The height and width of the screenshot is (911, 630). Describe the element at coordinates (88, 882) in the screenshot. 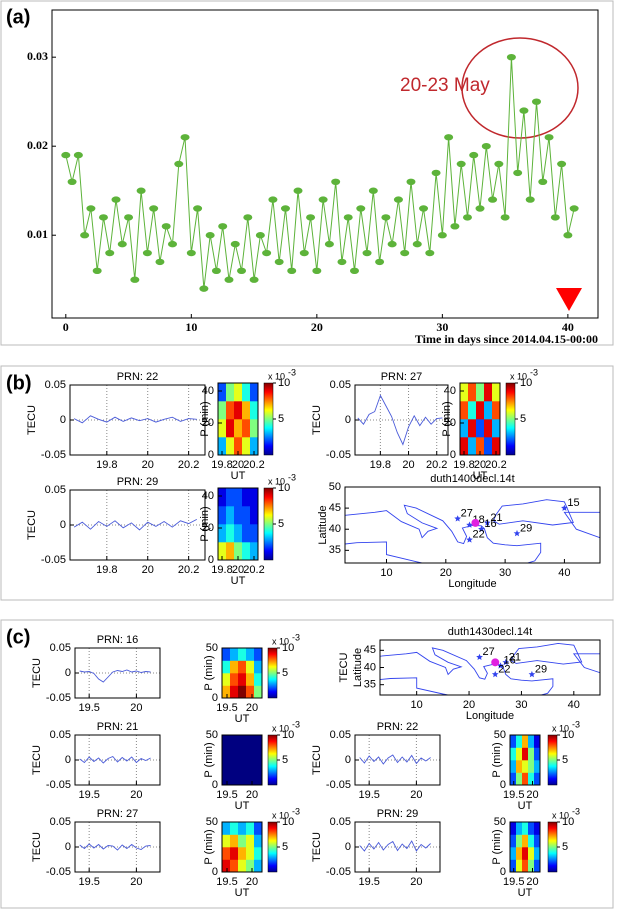

I see `x-tick-label: 19.5` at that location.